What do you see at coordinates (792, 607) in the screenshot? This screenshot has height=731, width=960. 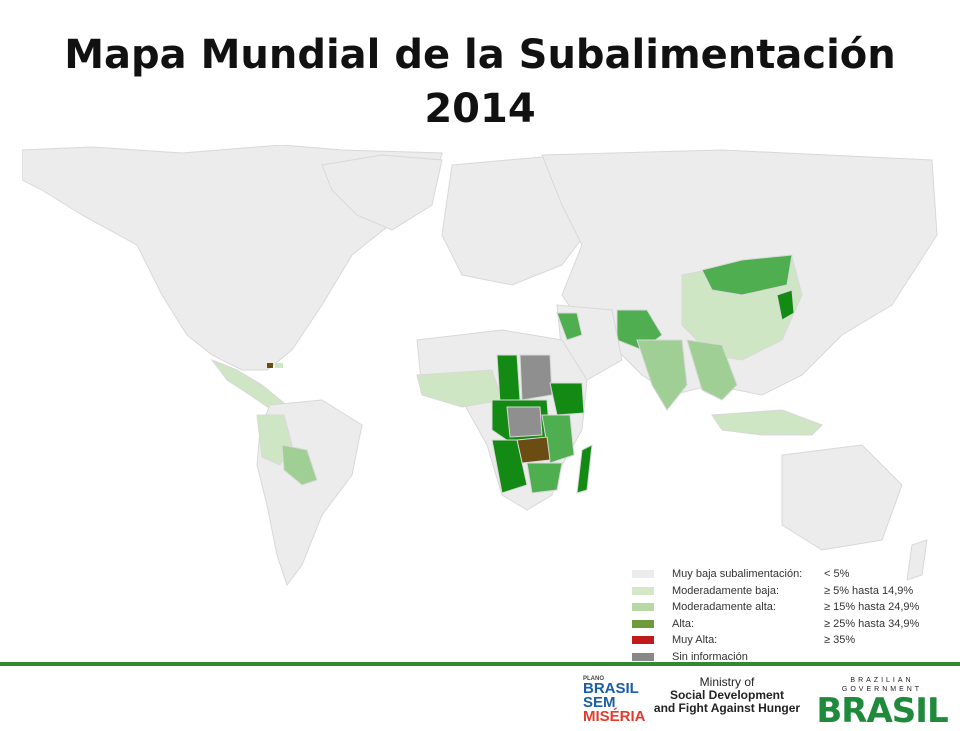 I see `legend-row: Moderadamente alta: ≥ 15% hasta 24,9%` at bounding box center [792, 607].